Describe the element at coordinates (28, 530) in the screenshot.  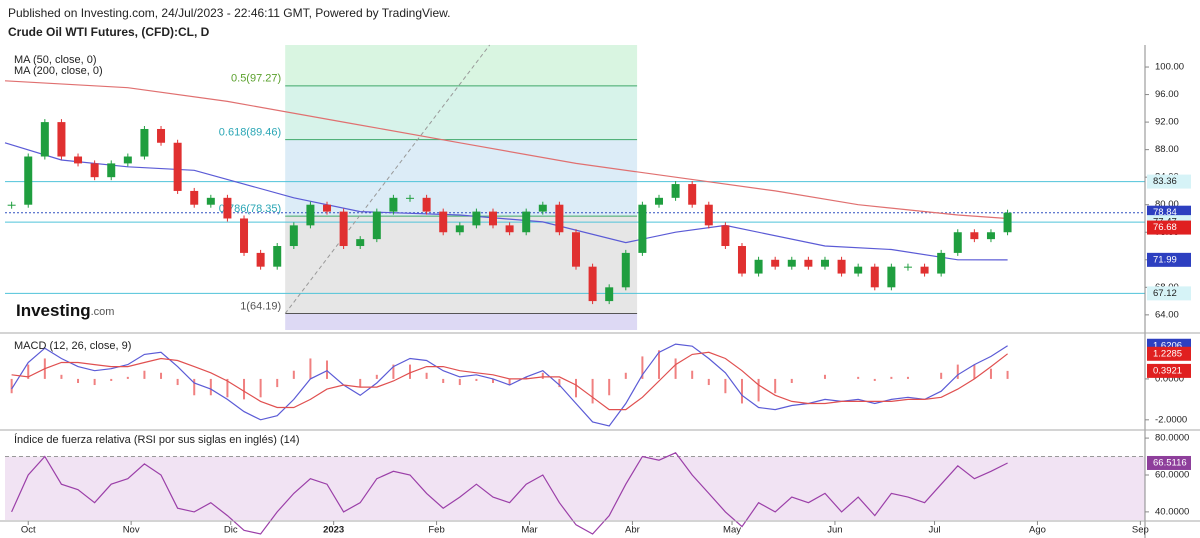
I see `x-tick-label: Oct` at that location.